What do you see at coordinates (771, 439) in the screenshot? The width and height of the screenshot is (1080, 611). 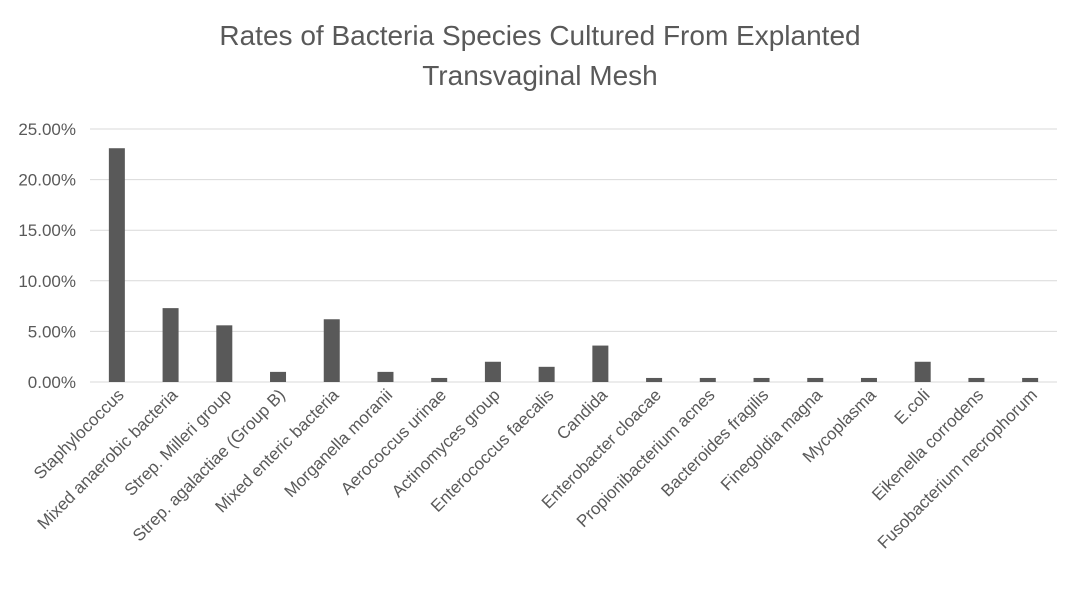 I see `x-tick-label: Finegoldia magna` at bounding box center [771, 439].